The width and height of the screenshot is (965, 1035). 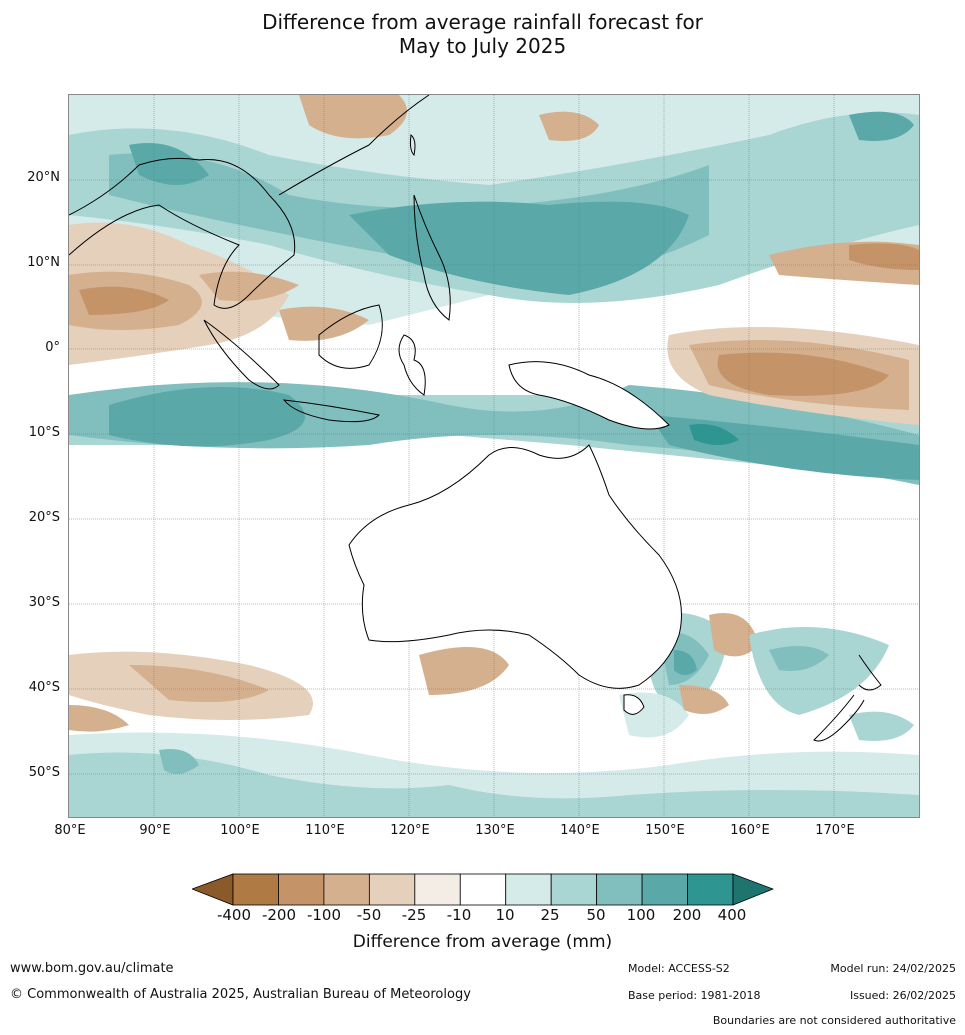 What do you see at coordinates (694, 995) in the screenshot?
I see `footer-base-period: Base period: 1981-2018` at bounding box center [694, 995].